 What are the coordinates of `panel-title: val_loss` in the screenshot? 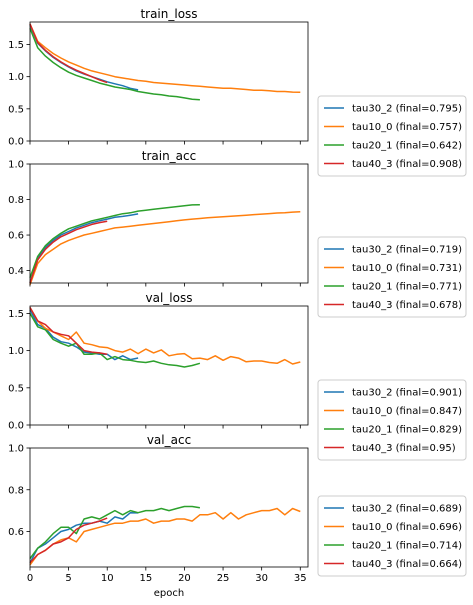 It's located at (169, 298).